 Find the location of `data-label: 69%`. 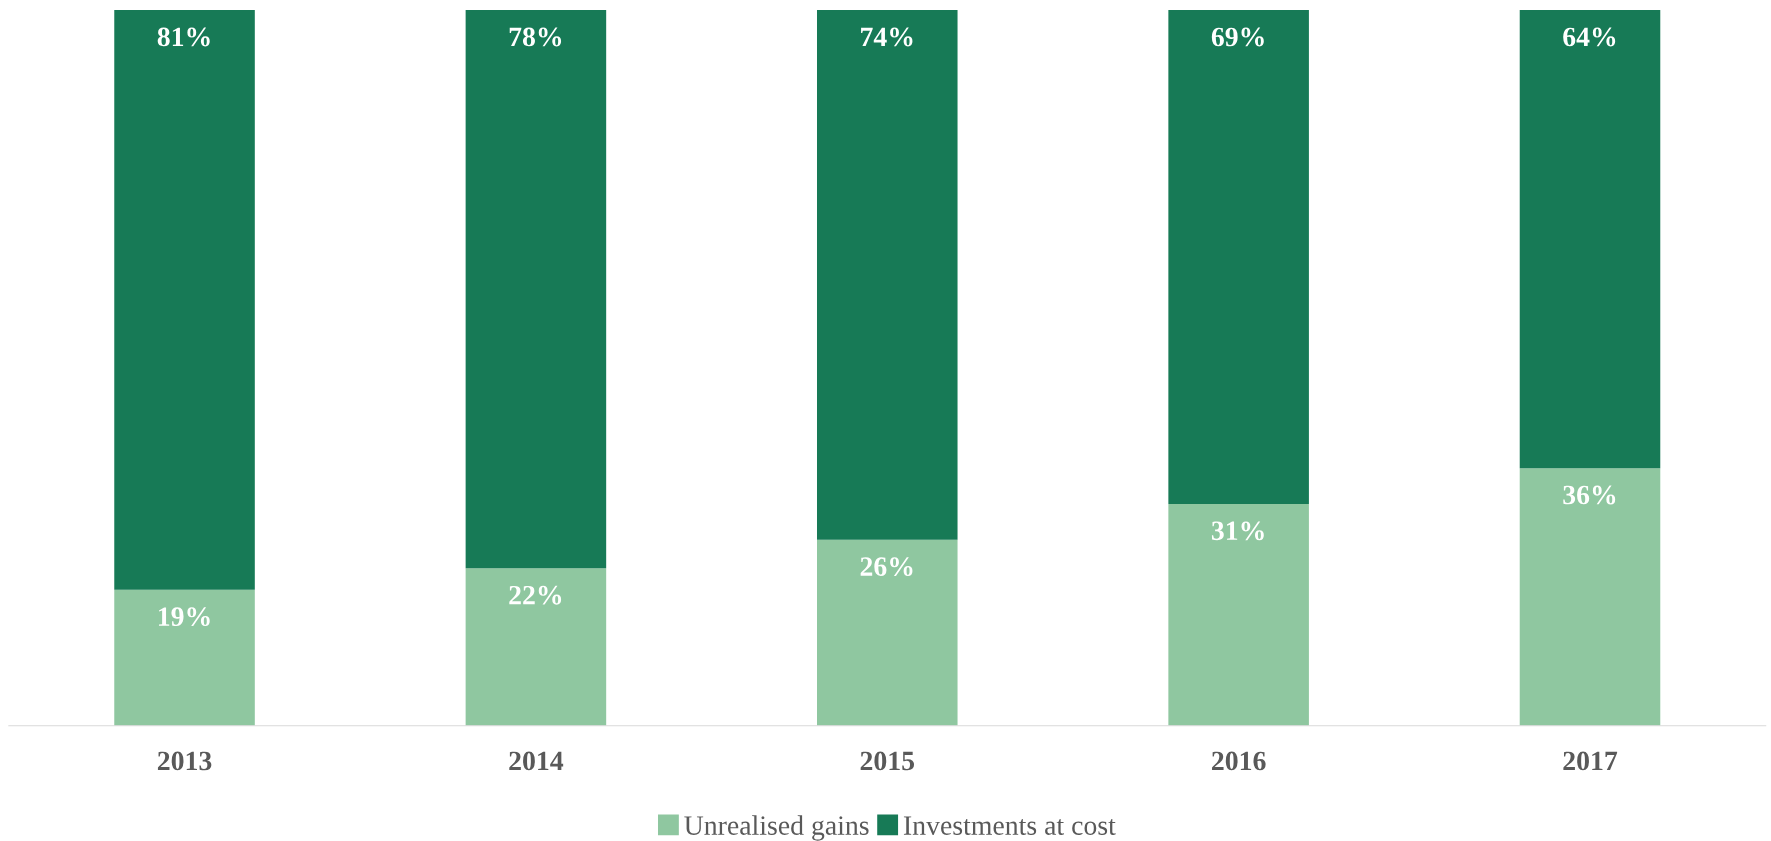

data-label: 69% is located at coordinates (1237, 37).